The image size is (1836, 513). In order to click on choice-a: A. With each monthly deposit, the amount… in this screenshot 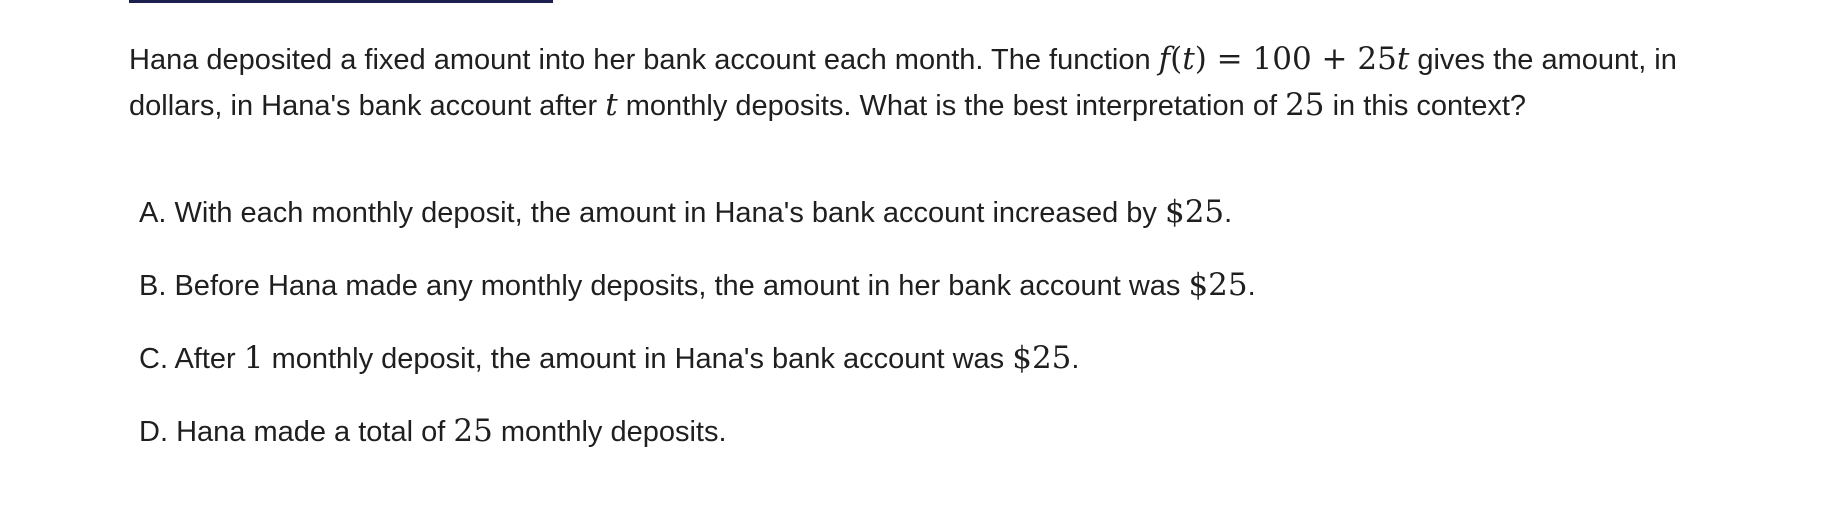, I will do `click(939, 212)`.